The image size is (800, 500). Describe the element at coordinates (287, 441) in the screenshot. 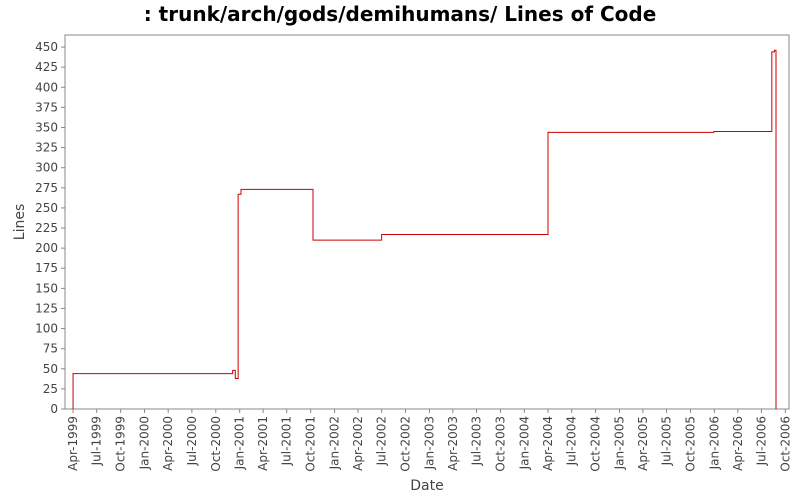

I see `x-tick-label: Jul-2001` at that location.